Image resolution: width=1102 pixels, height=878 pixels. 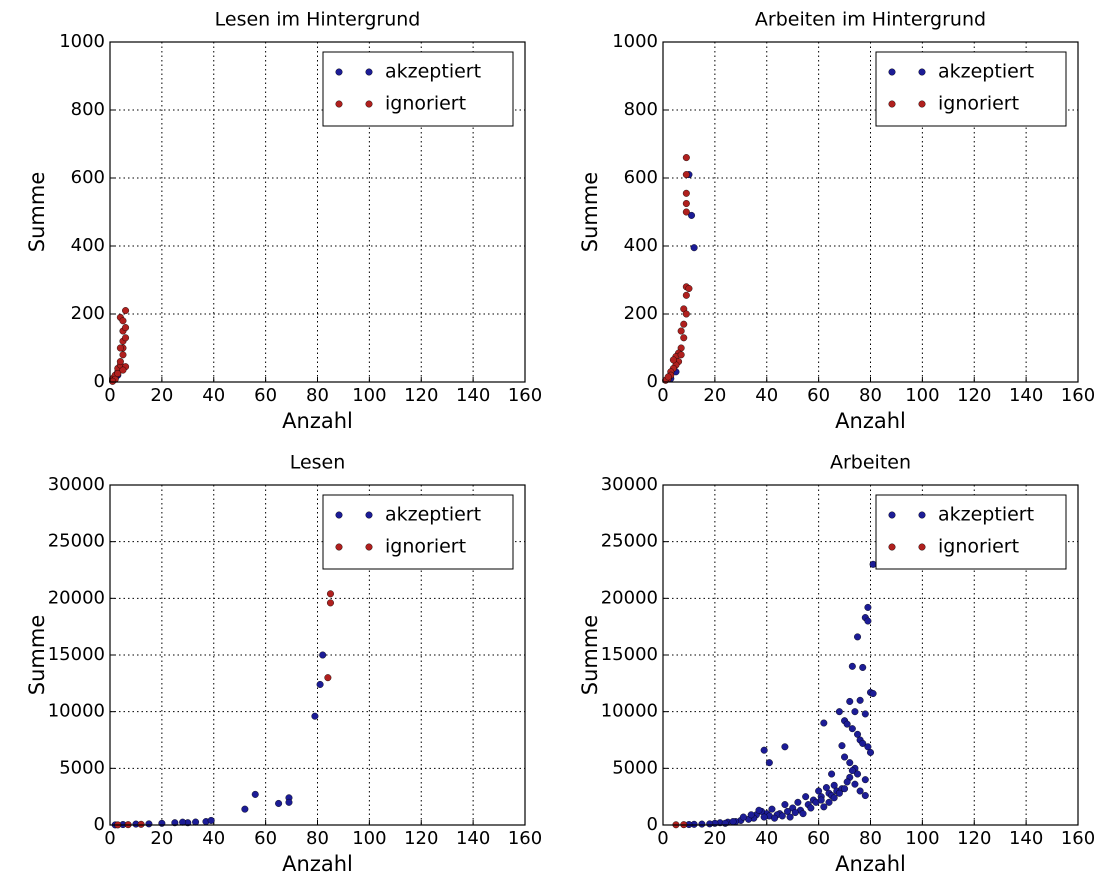 I want to click on chart-title: Lesen, so click(x=318, y=463).